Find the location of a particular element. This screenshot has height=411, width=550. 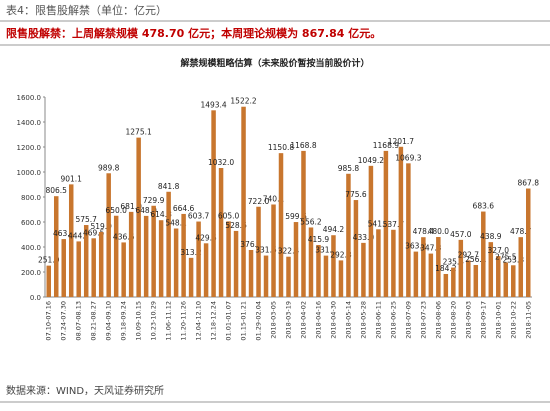

x-tick-label: 2018-08-20 is located at coordinates (453, 320).